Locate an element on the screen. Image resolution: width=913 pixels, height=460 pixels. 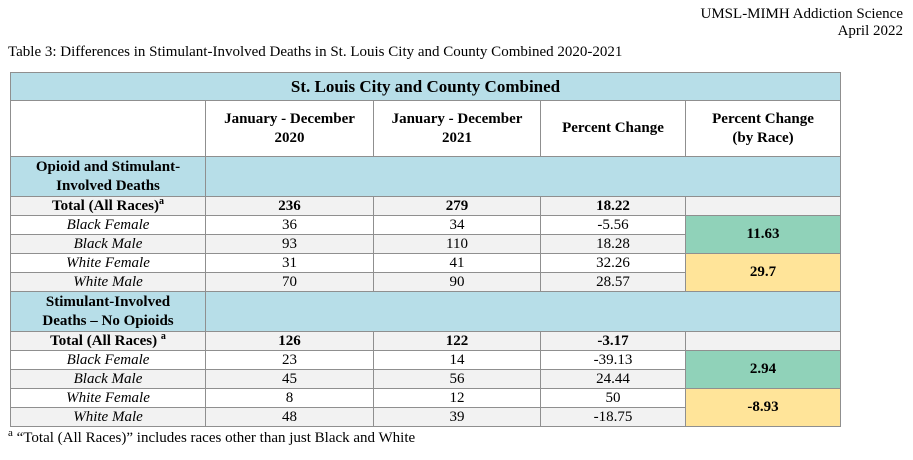
value-2020: 48 is located at coordinates (289, 417).